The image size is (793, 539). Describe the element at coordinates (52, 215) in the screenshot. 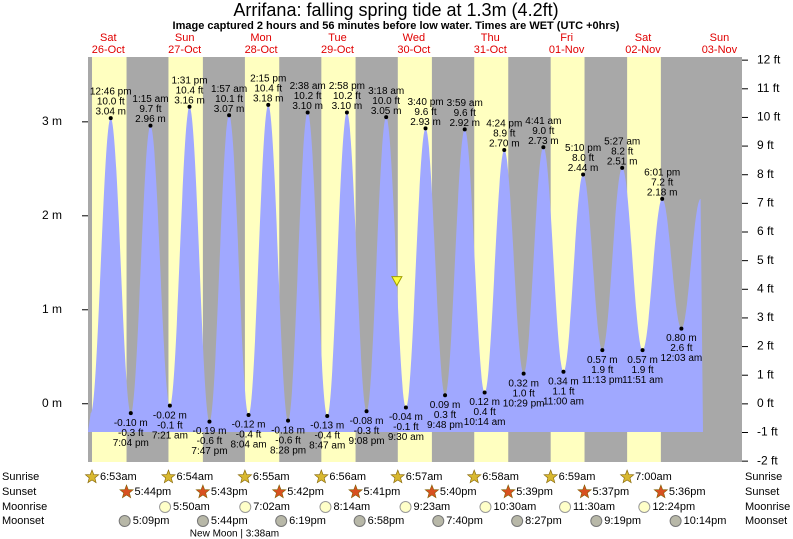

I see `y-tick-label: 2 m` at that location.